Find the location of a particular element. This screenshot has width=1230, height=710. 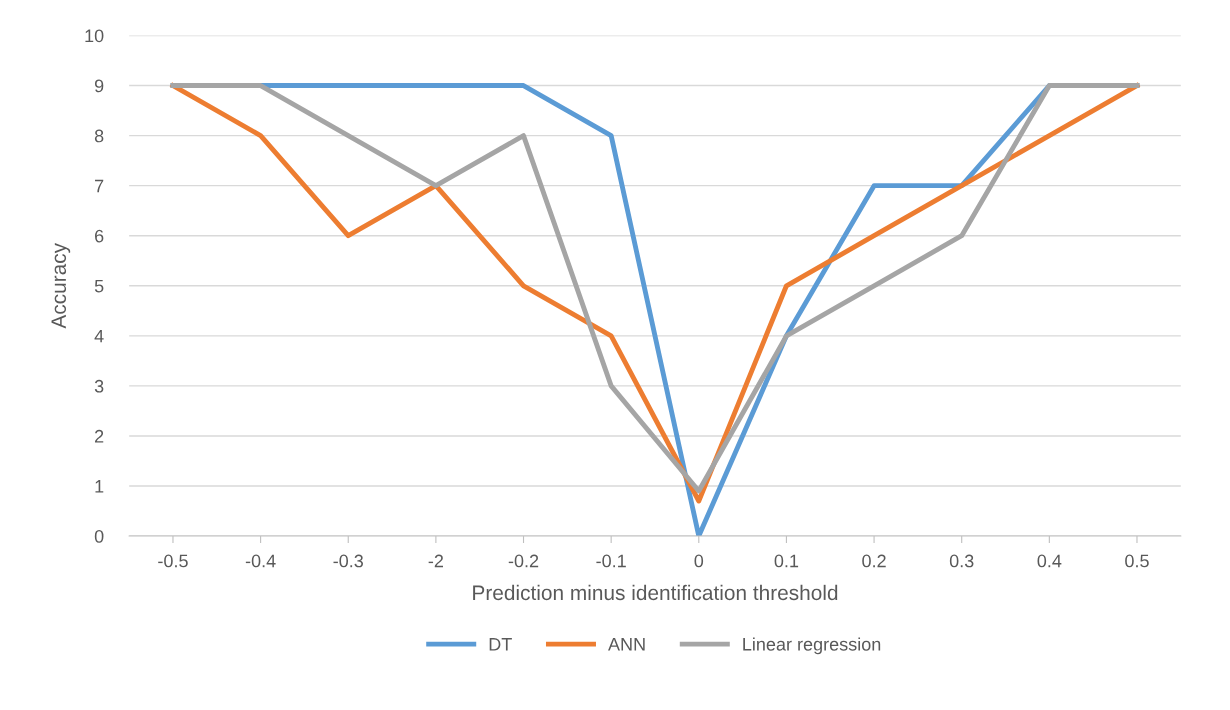

y-tick-label: 1 is located at coordinates (99, 486).